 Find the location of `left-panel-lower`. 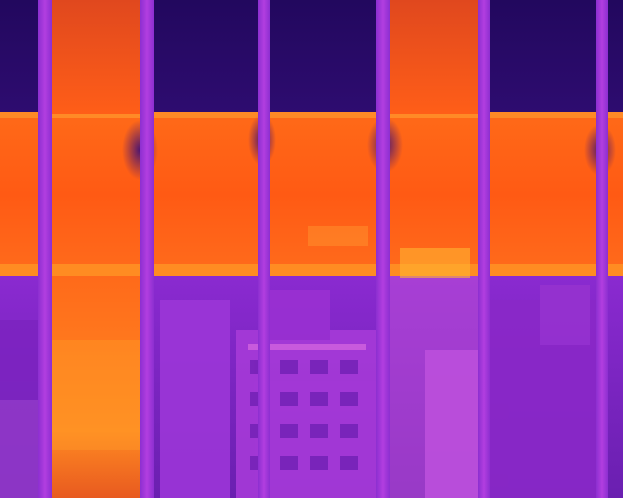

left-panel-lower is located at coordinates (95, 387).